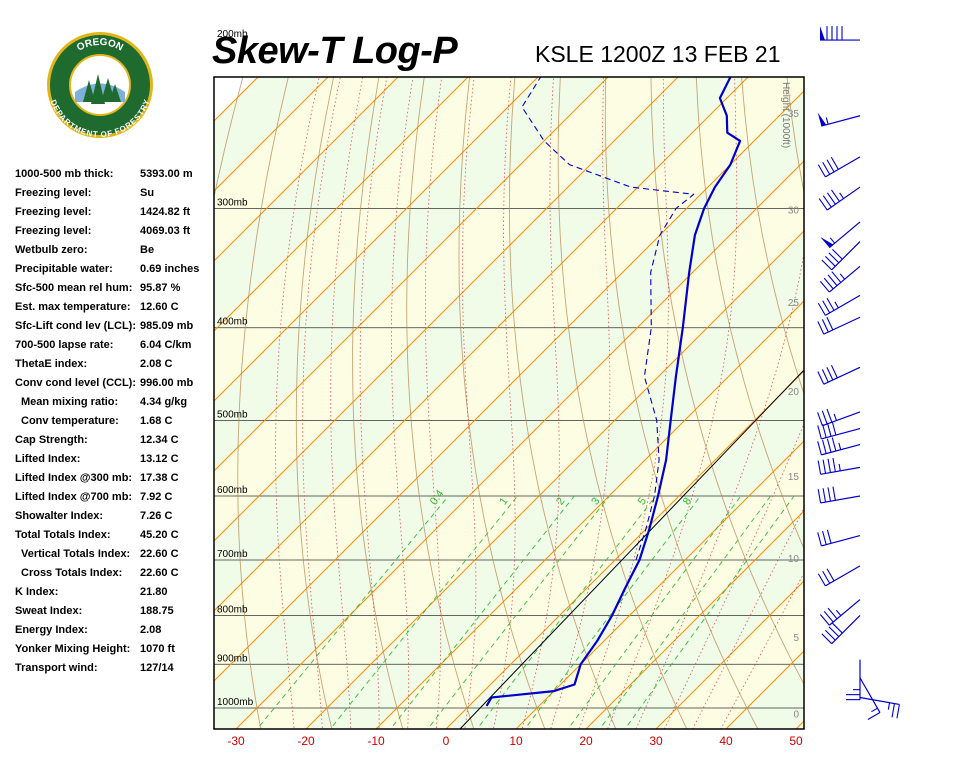 This screenshot has width=960, height=768. What do you see at coordinates (446, 741) in the screenshot?
I see `x-tick-label: 0` at bounding box center [446, 741].